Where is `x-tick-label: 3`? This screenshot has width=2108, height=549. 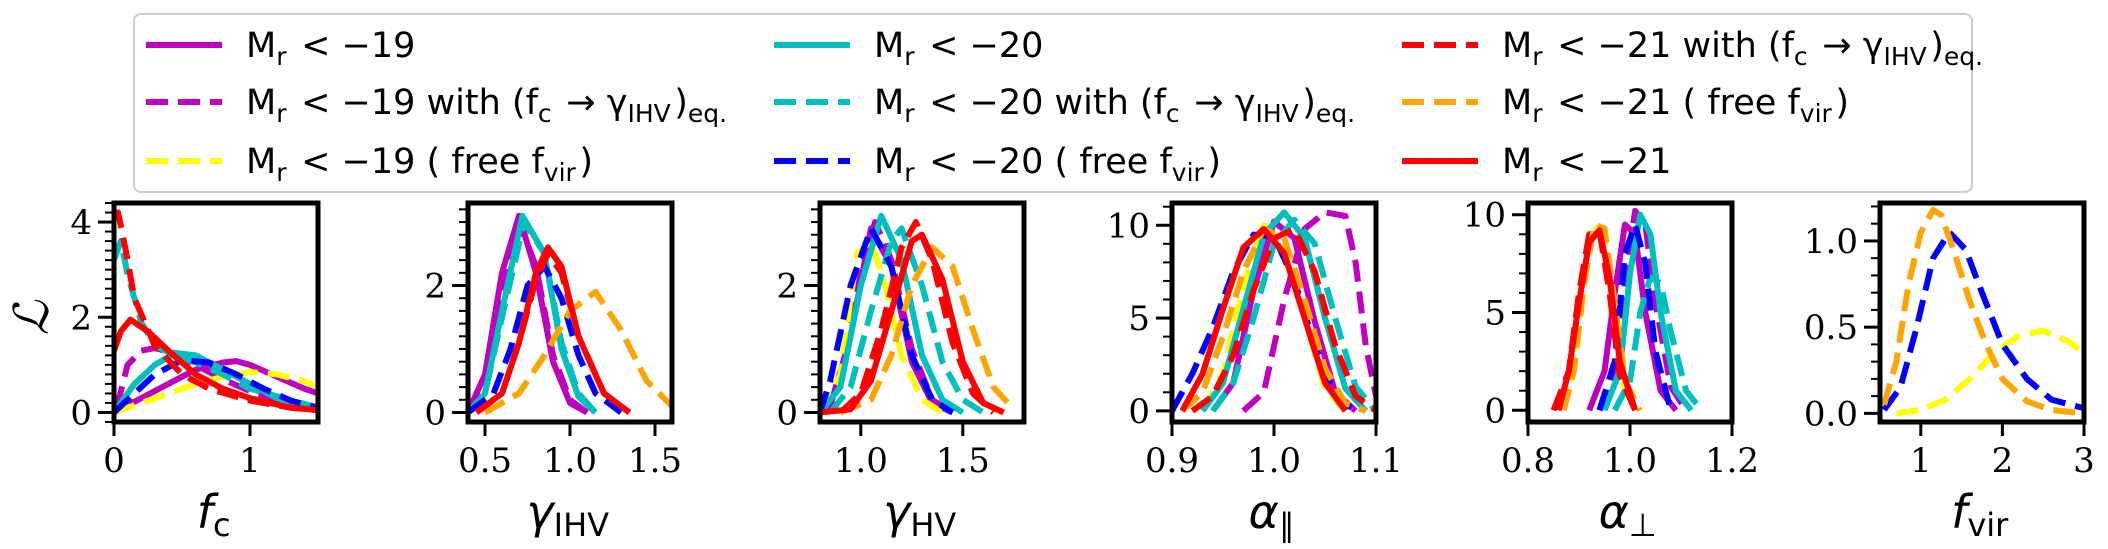
x-tick-label: 3 is located at coordinates (2084, 461).